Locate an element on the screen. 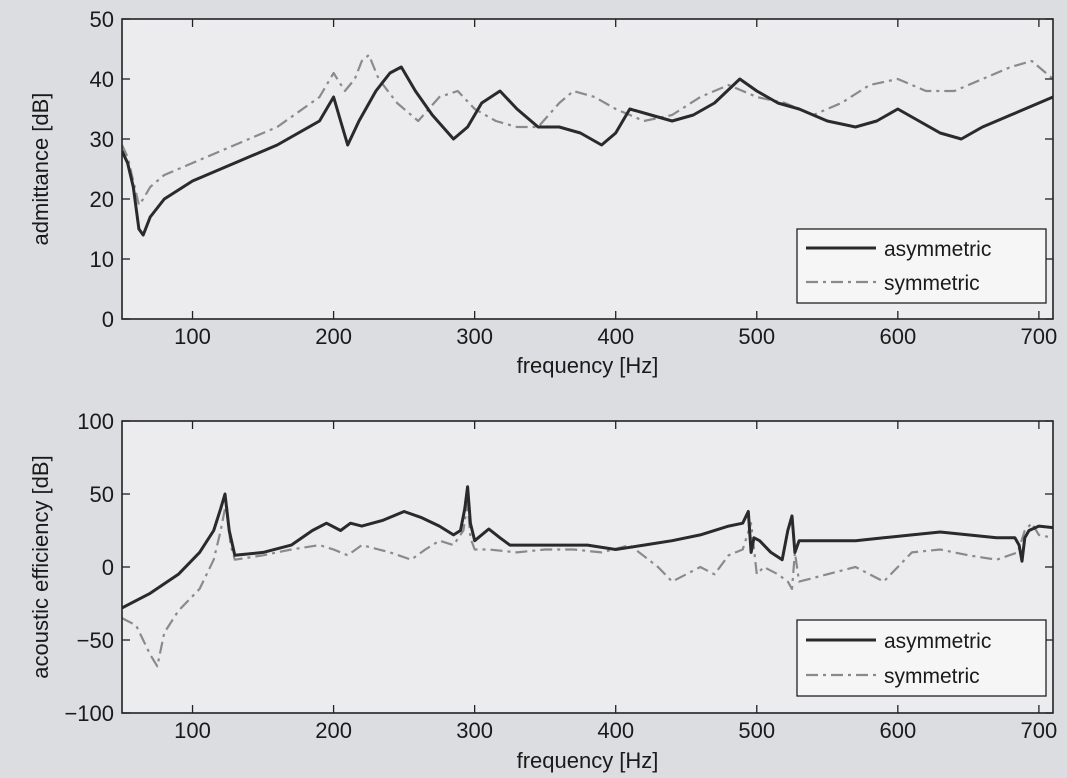 The height and width of the screenshot is (778, 1067). admittance-x-axis-label: frequency [Hz] is located at coordinates (588, 365).